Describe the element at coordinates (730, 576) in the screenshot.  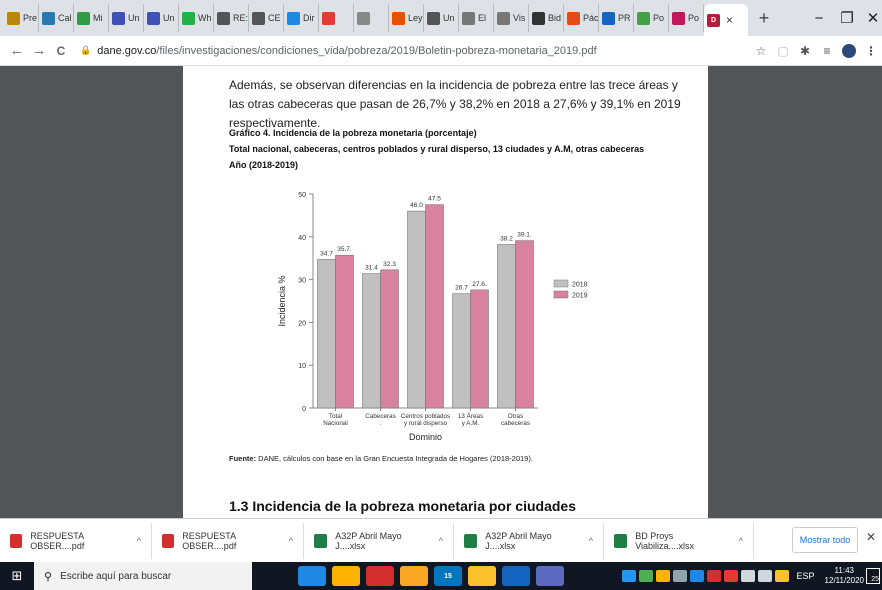
I see `tray-security-icon` at that location.